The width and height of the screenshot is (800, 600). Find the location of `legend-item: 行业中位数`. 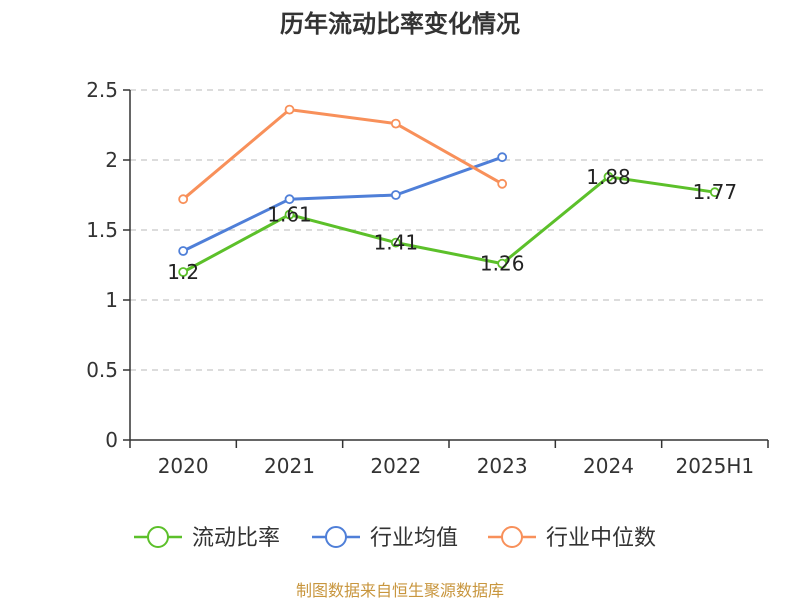

legend-item: 行业中位数 is located at coordinates (572, 538).